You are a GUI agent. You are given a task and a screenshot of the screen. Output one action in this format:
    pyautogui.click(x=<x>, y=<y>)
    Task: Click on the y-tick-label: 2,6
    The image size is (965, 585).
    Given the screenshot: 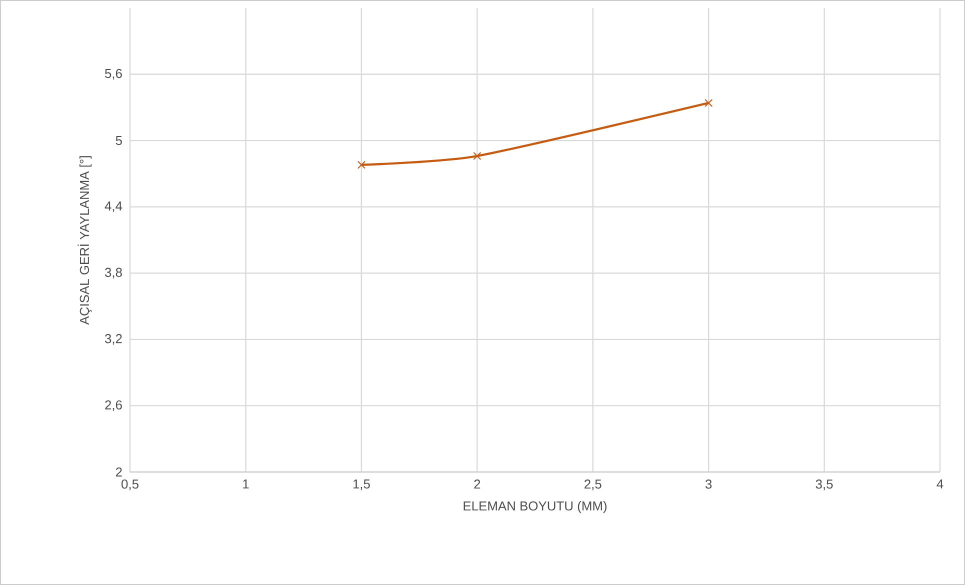 What is the action you would take?
    pyautogui.click(x=113, y=406)
    